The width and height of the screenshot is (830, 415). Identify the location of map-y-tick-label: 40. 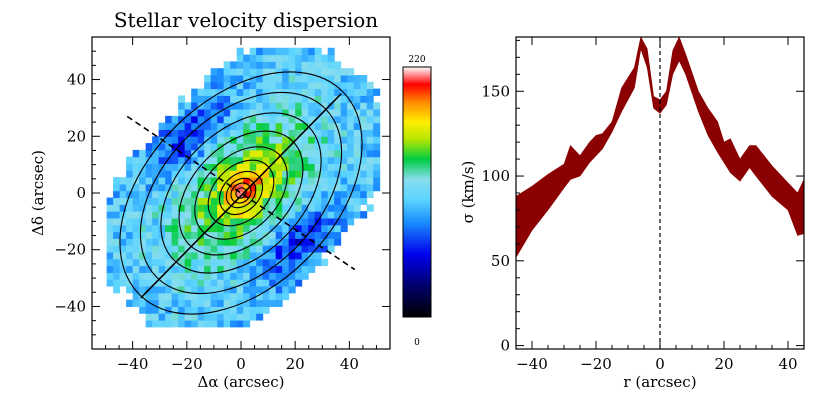
(76, 80).